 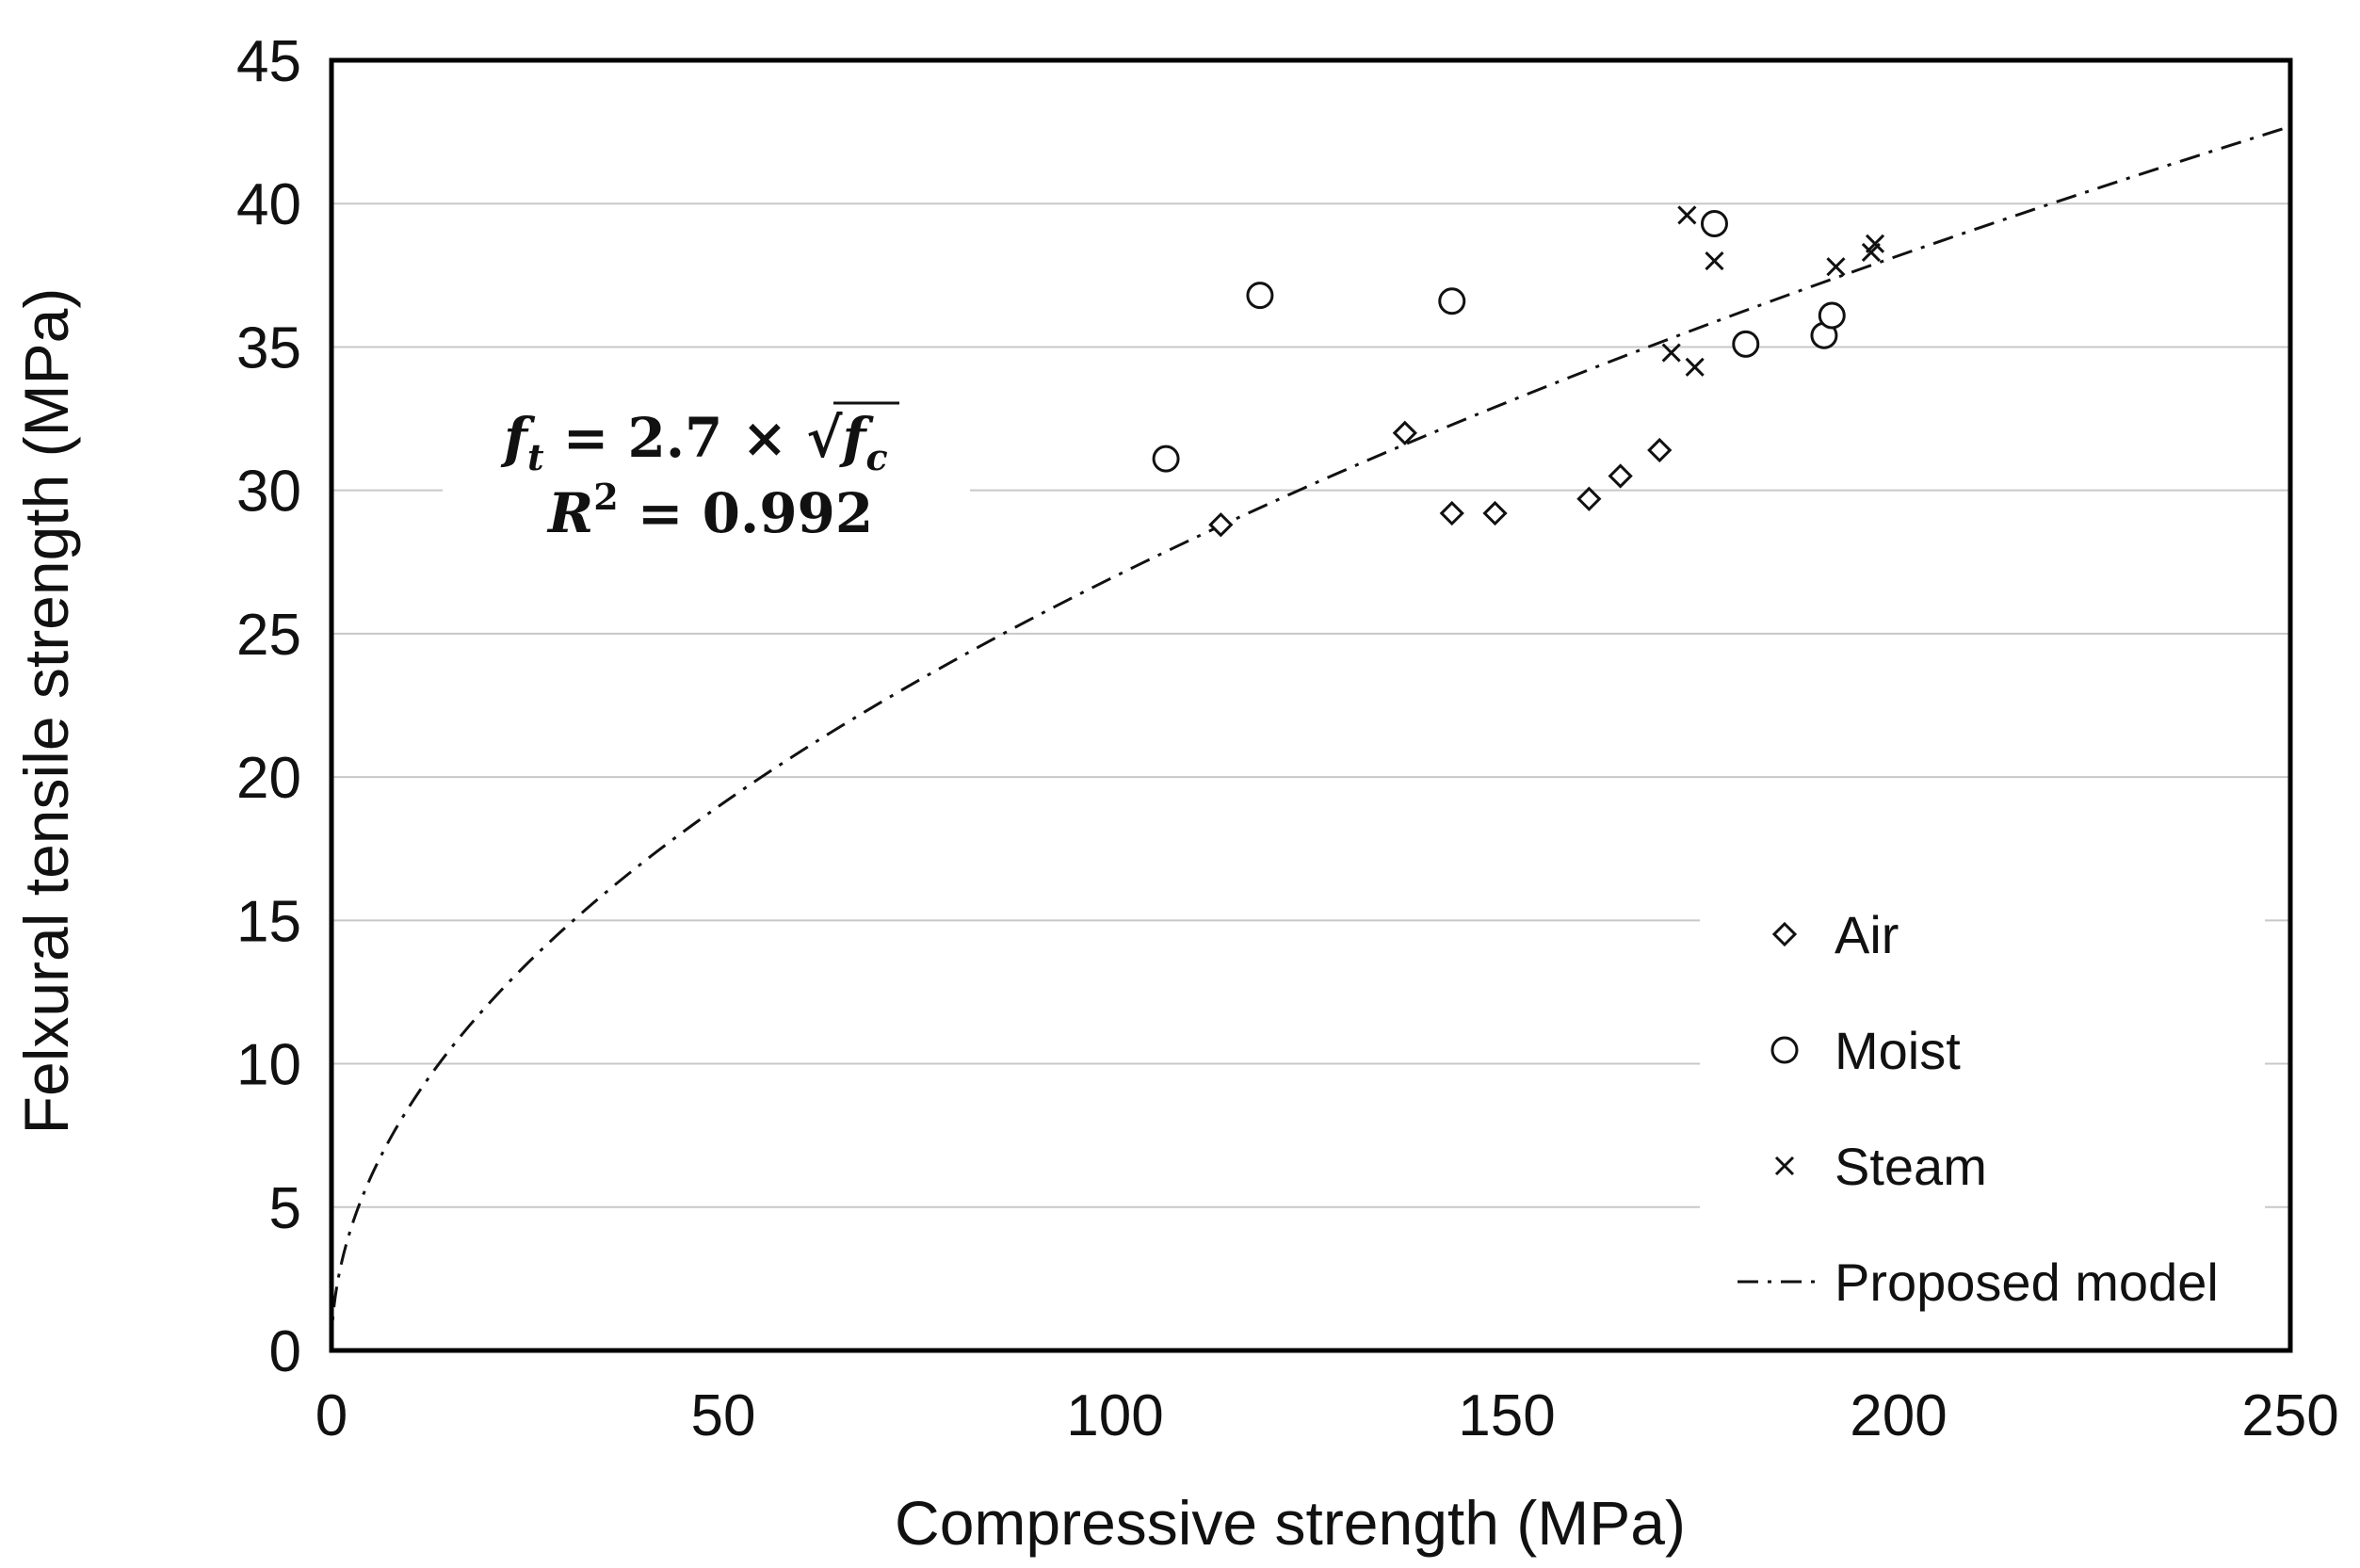 What do you see at coordinates (1867, 934) in the screenshot?
I see `legend-air-label: Air` at bounding box center [1867, 934].